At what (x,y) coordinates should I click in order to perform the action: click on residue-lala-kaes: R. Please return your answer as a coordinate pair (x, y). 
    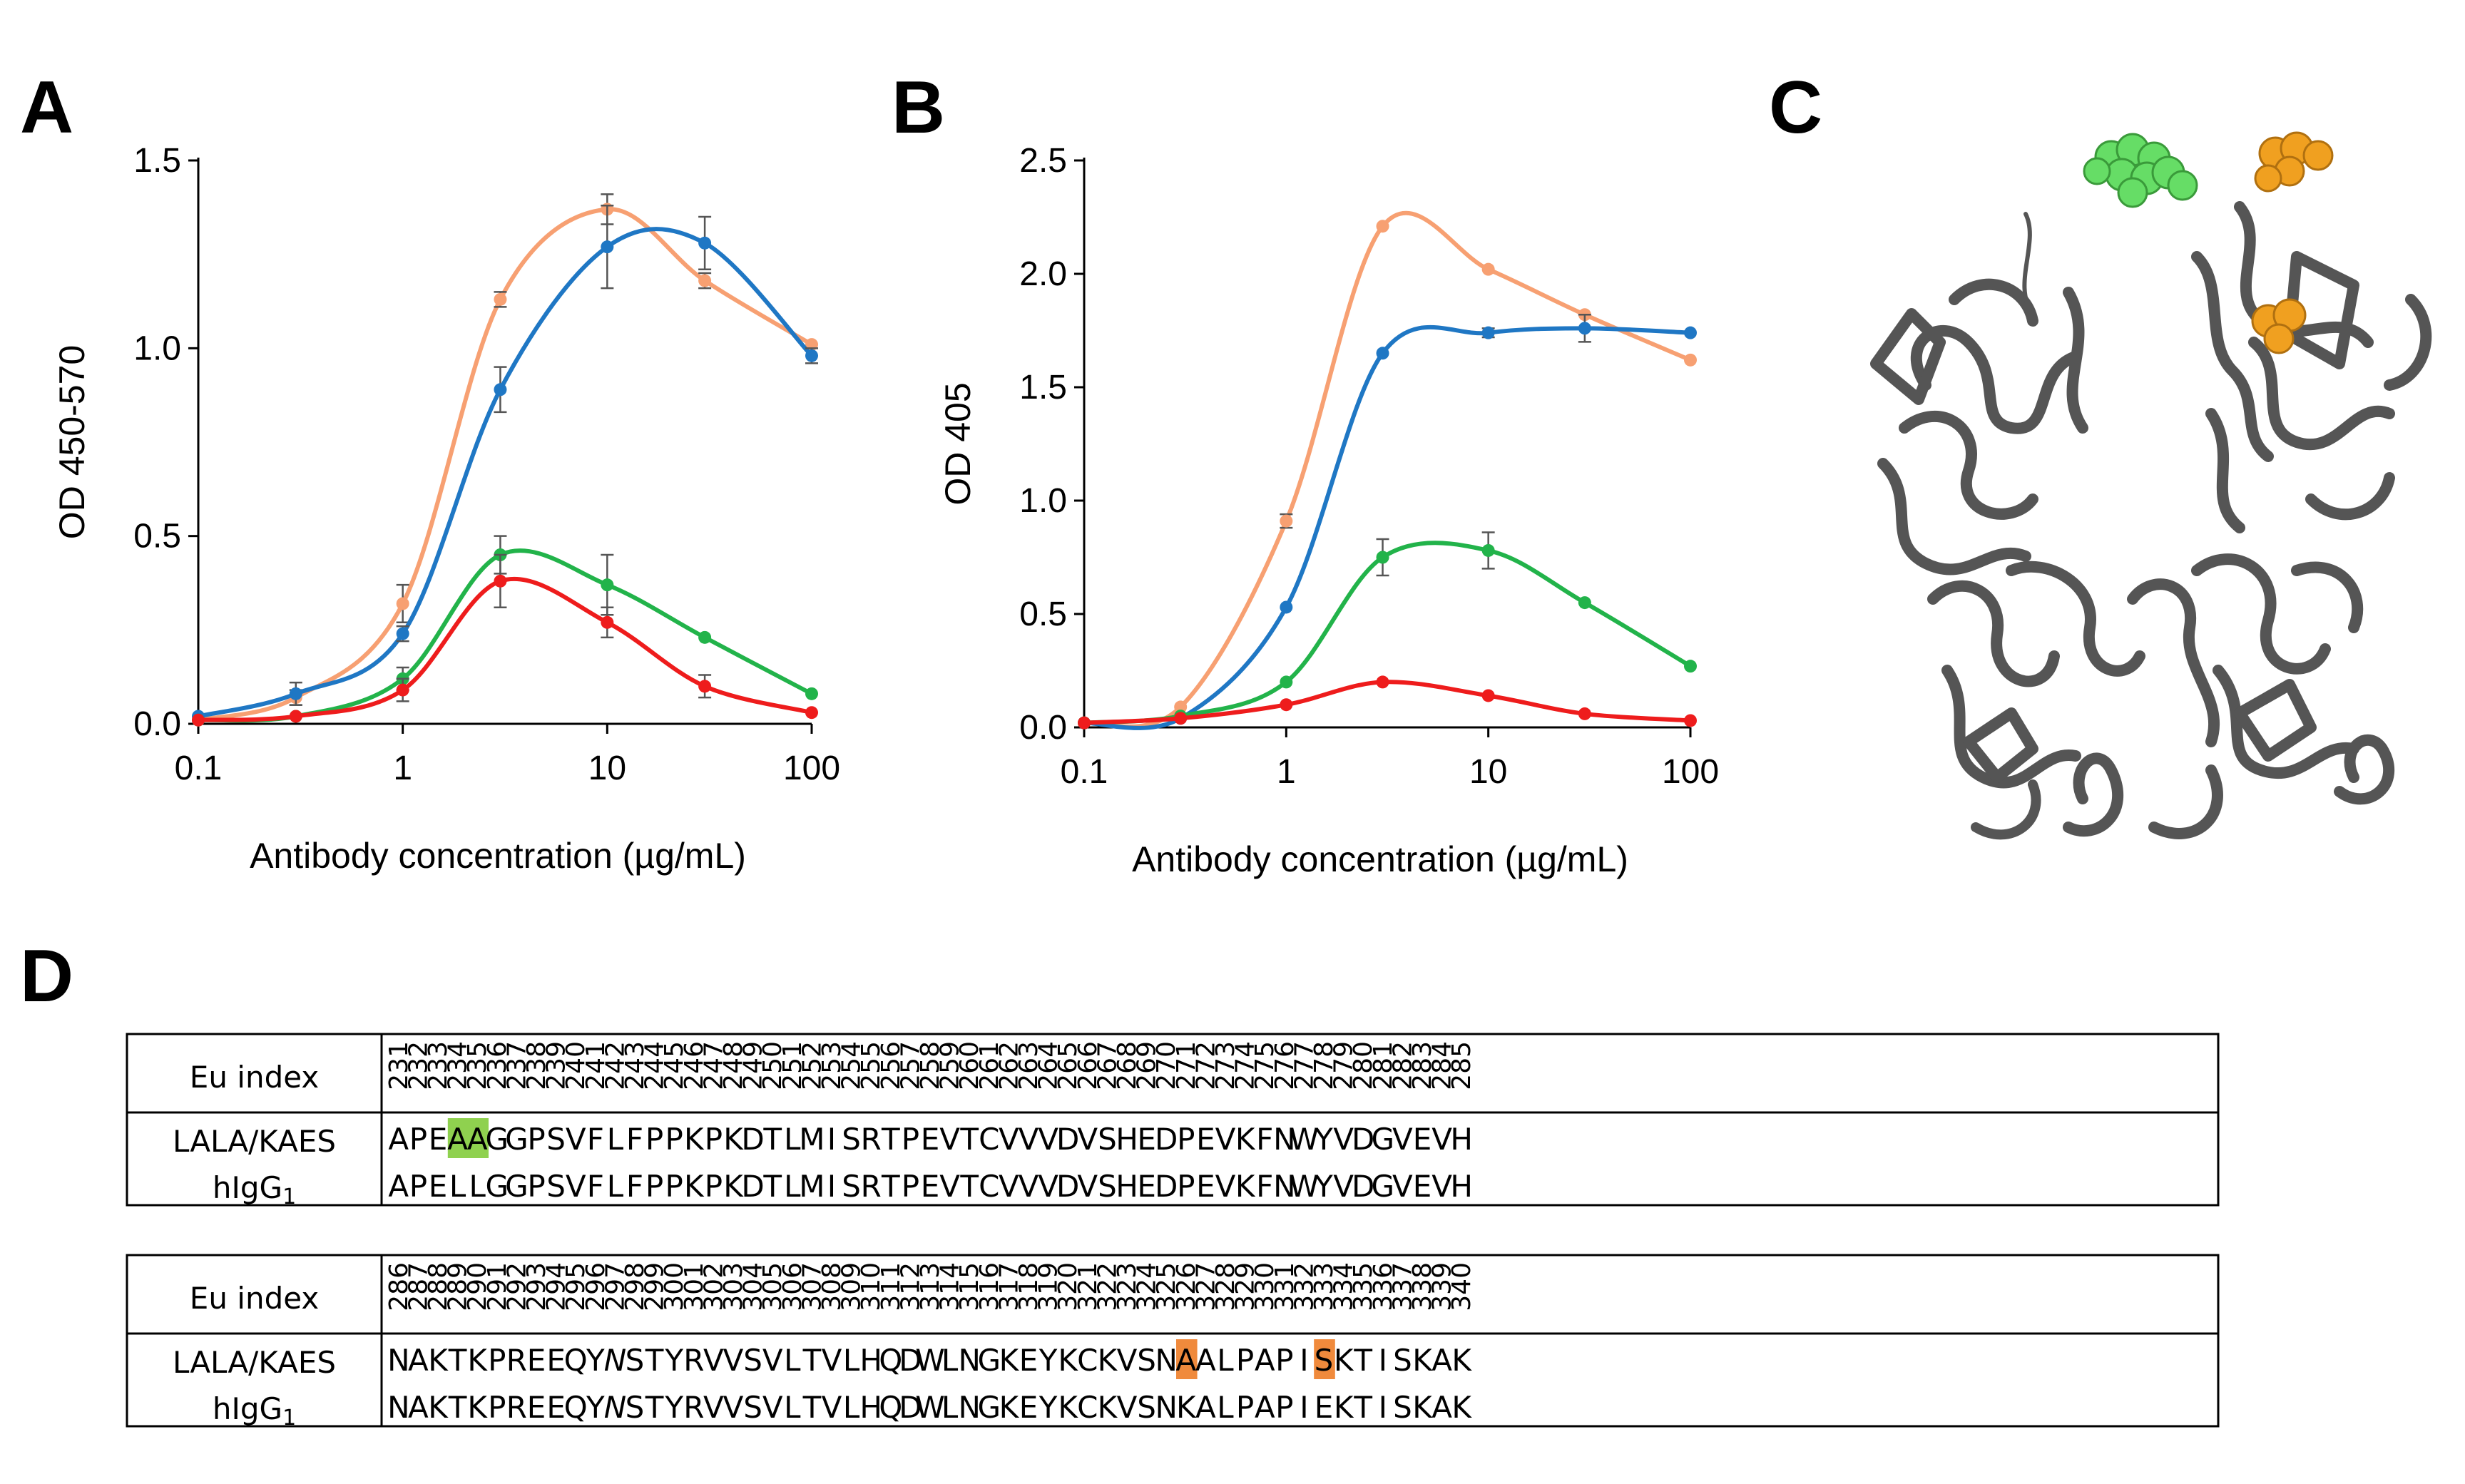
    Looking at the image, I should click on (516, 1360).